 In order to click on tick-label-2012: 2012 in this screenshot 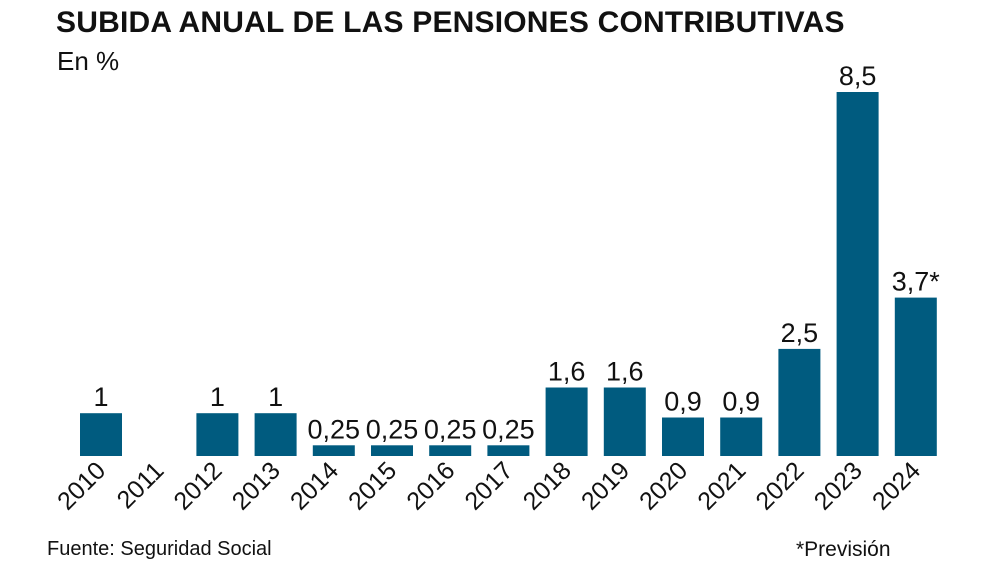, I will do `click(198, 485)`.